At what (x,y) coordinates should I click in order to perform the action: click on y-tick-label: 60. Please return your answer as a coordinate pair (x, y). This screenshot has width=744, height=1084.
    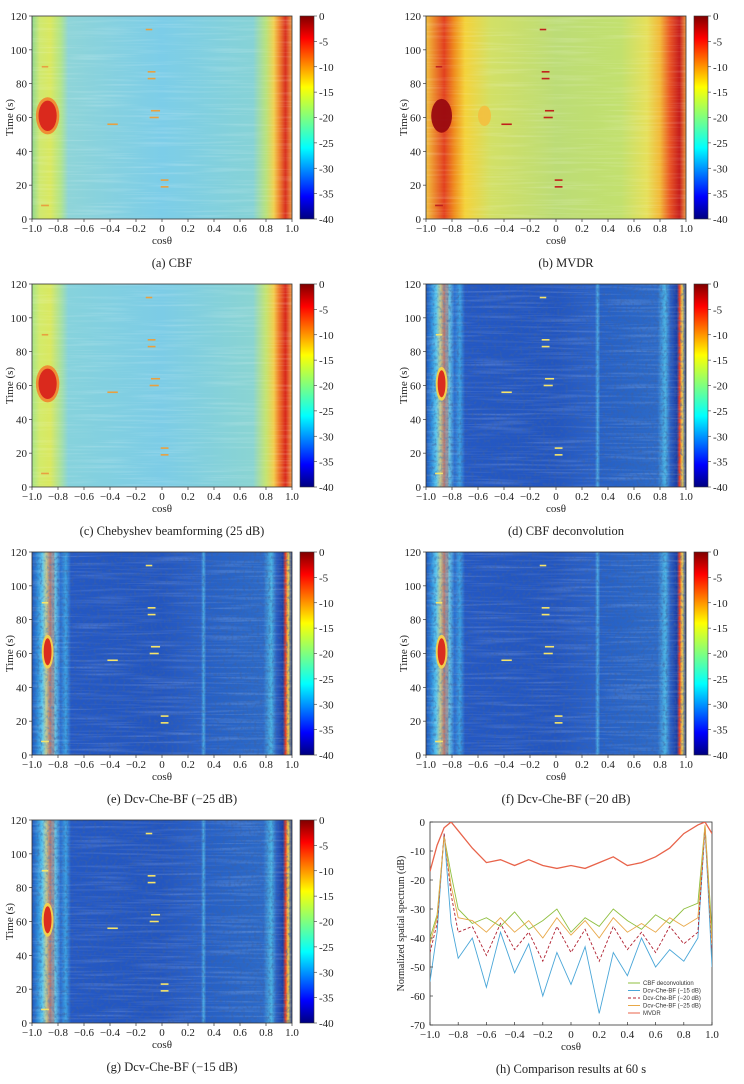
    Looking at the image, I should click on (22, 119).